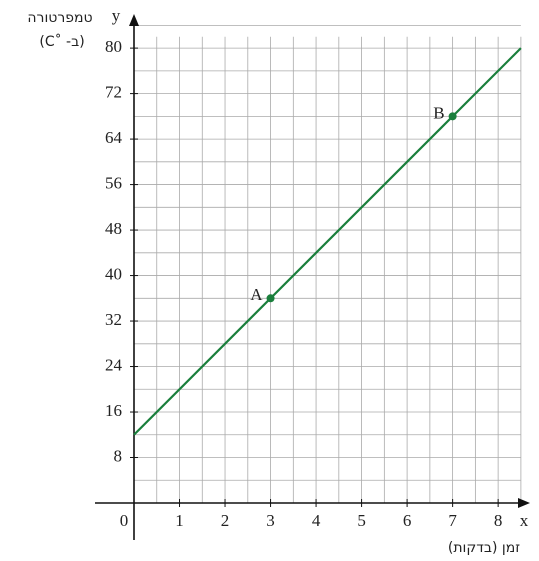 The width and height of the screenshot is (539, 561). Describe the element at coordinates (114, 364) in the screenshot. I see `y-tick-label: 24` at that location.